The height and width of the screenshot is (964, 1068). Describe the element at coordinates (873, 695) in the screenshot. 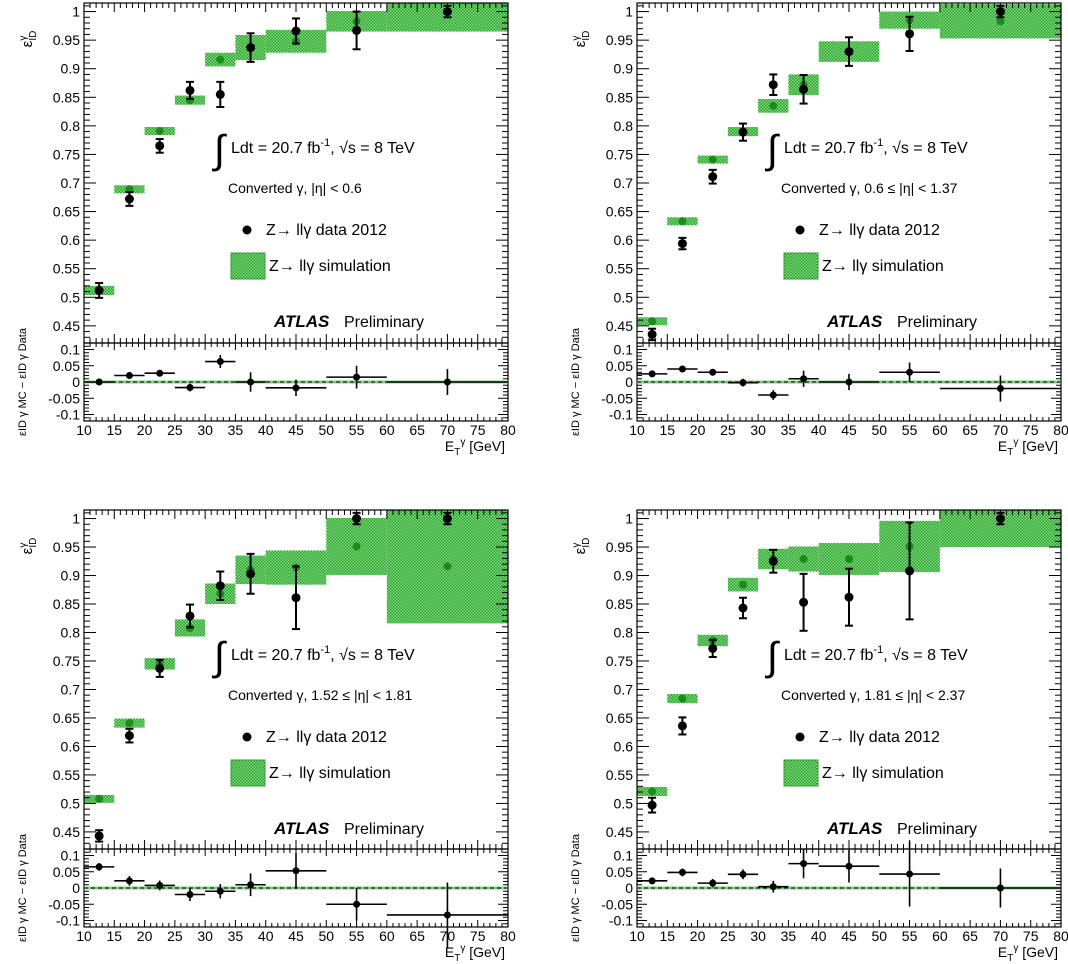

I see `eta-category-label: Converted γ, 1.81 ≤ |η| < 2.37` at that location.